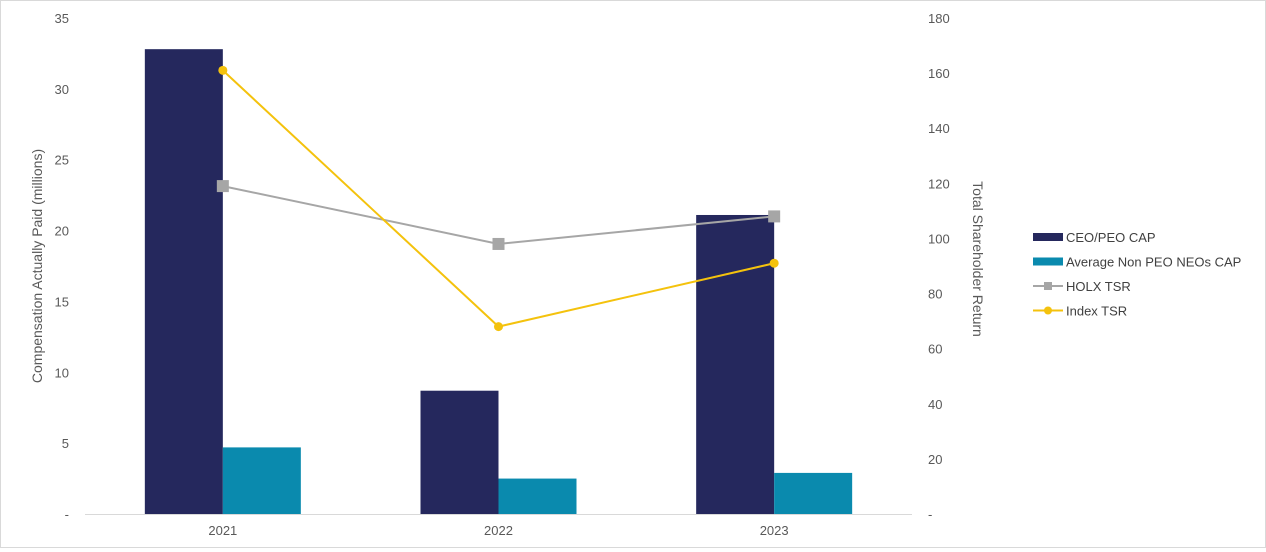  What do you see at coordinates (1153, 262) in the screenshot?
I see `legend-label-avg-non-peo-neos-cap: Average Non PEO NEOs CAP` at bounding box center [1153, 262].